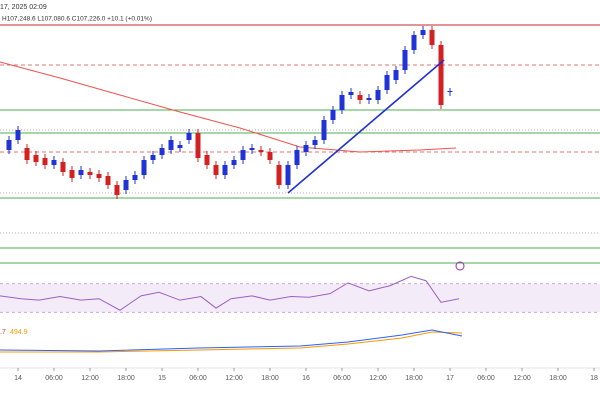 The image size is (600, 400). What do you see at coordinates (460, 266) in the screenshot?
I see `add-icon` at bounding box center [460, 266].